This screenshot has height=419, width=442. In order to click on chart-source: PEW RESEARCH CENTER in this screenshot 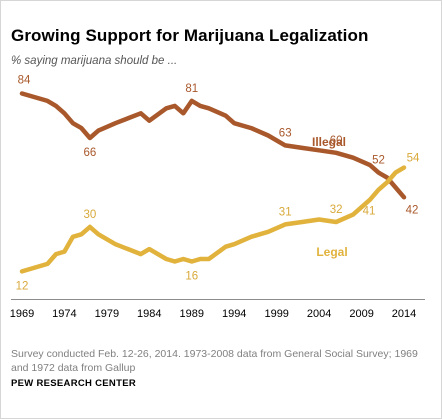, I will do `click(73, 383)`.